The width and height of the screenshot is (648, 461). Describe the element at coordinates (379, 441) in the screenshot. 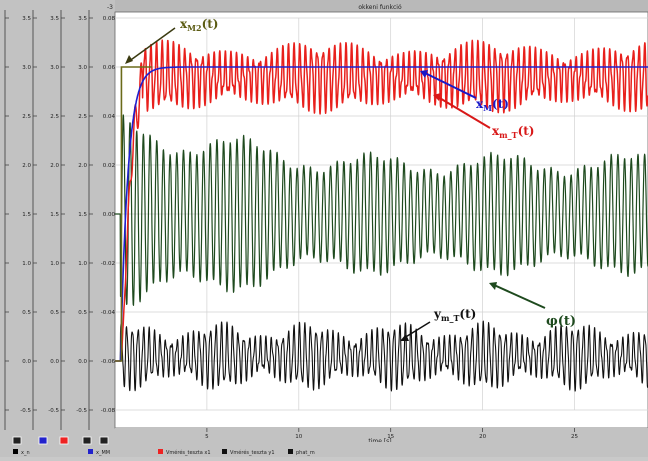

I see `x-axis-label: time [s]` at that location.